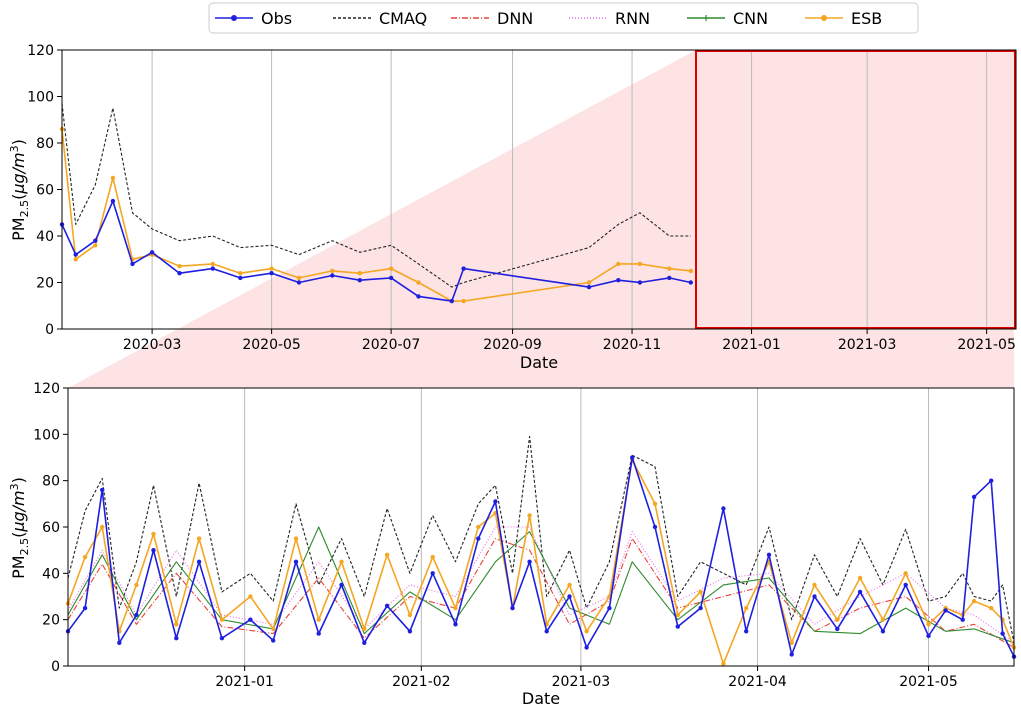  Describe the element at coordinates (539, 362) in the screenshot. I see `top-x-axis-label: Date` at that location.